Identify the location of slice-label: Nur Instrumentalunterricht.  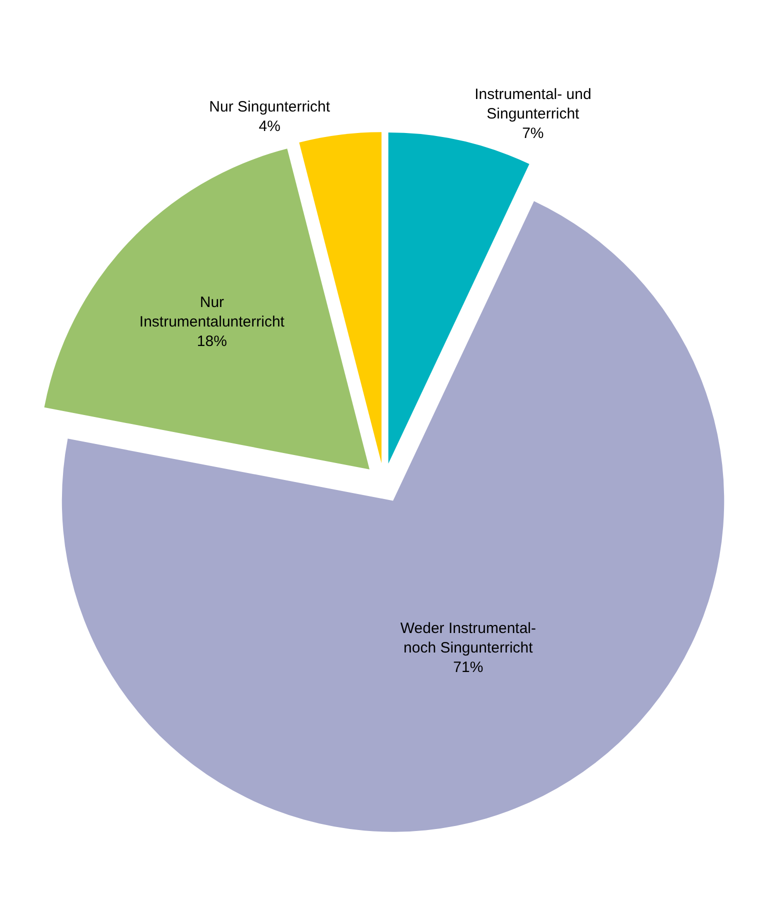
(212, 312).